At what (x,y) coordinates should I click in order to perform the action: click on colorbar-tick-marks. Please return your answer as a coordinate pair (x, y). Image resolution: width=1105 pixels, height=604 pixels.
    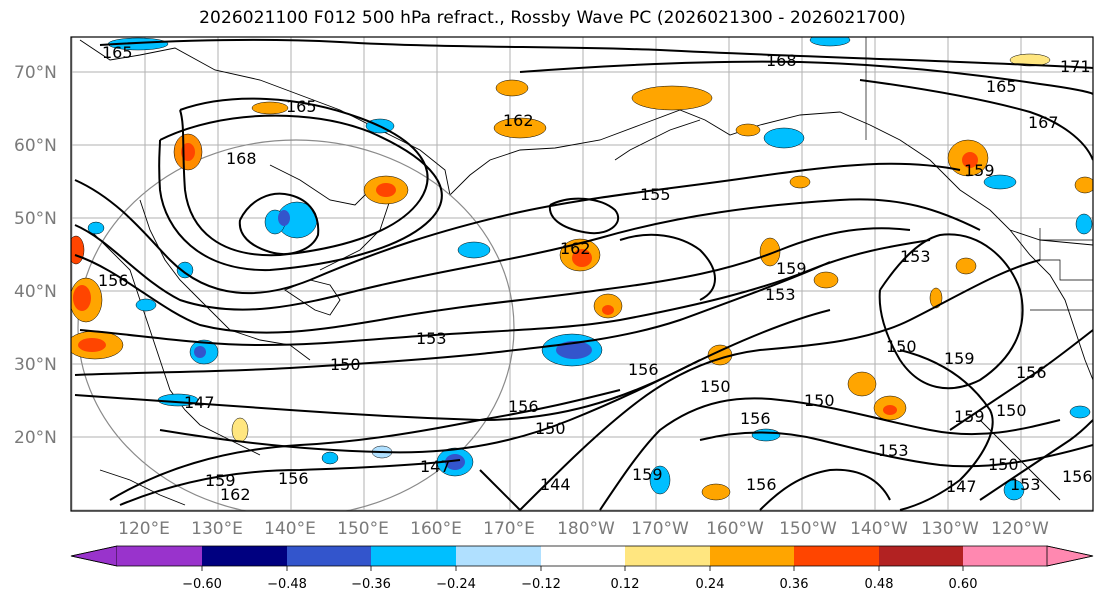
    Looking at the image, I should click on (582, 568).